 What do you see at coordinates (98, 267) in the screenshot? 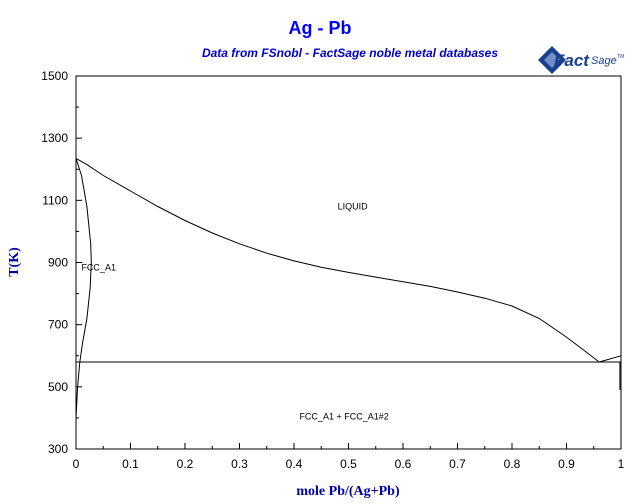
I see `phase-region-label: FCC_A1` at bounding box center [98, 267].